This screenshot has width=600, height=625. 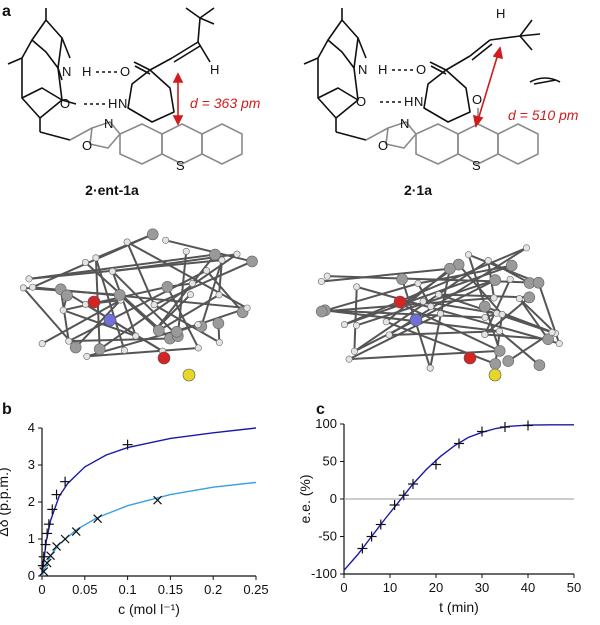 What do you see at coordinates (5, 501) in the screenshot?
I see `y-axis-label: Δδ (p.p.m.)` at bounding box center [5, 501].